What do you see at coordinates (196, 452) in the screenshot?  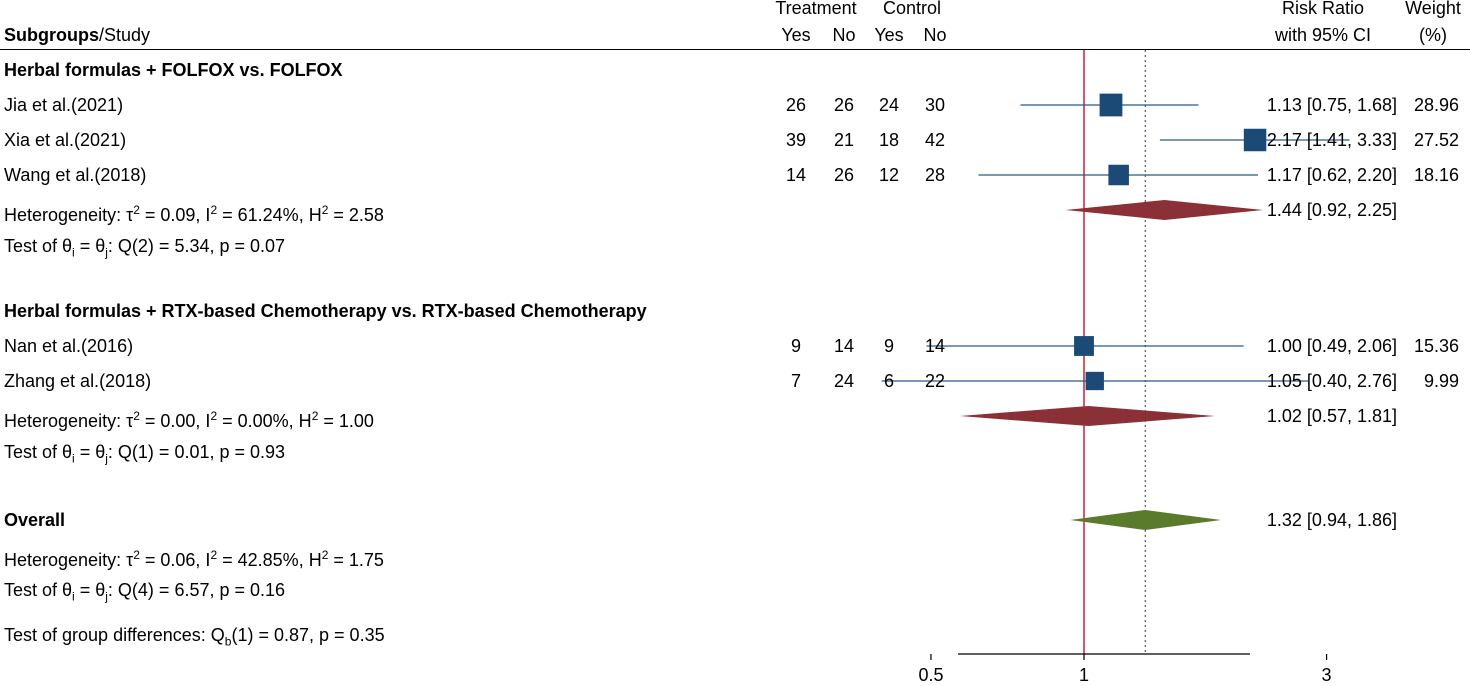 I see `test-q: : Q(1) = 0.01, p = 0.93` at bounding box center [196, 452].